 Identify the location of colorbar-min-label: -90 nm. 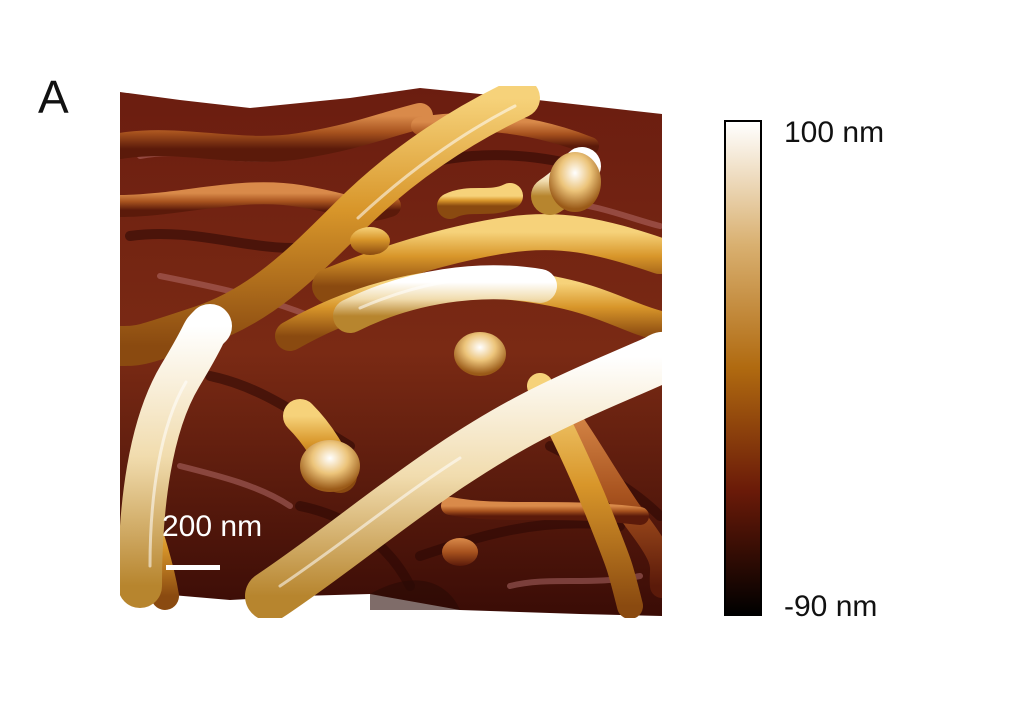
(831, 606).